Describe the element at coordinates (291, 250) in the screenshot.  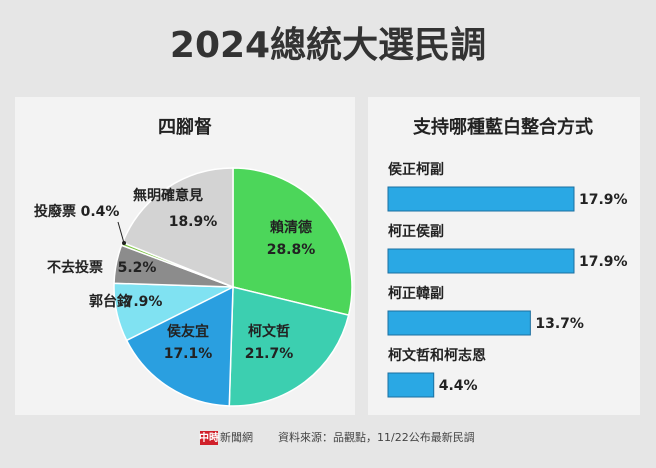
I see `slice-value: 28.8%` at that location.